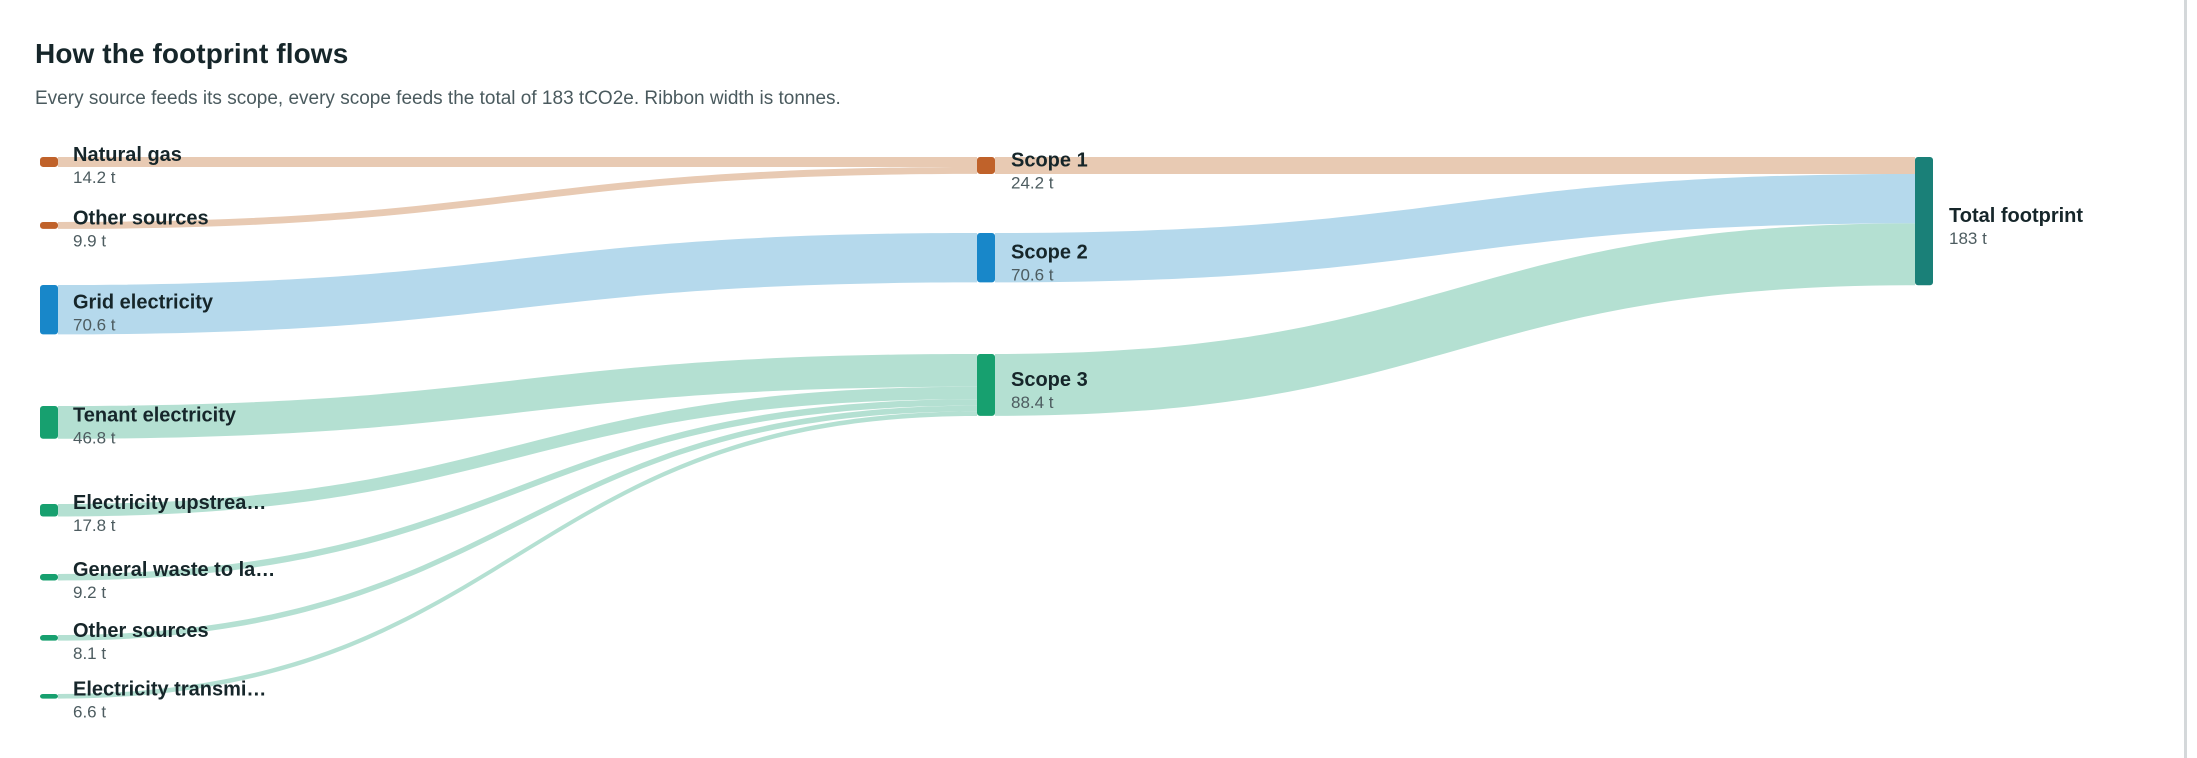 This screenshot has height=758, width=2197. I want to click on scope-node-s3, so click(986, 385).